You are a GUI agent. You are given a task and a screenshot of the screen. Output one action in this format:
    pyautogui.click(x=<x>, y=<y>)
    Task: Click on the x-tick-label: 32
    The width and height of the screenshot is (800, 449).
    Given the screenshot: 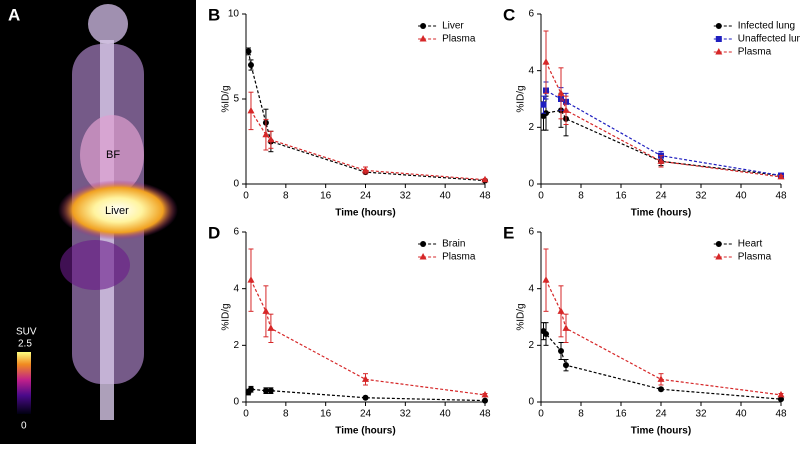 What is the action you would take?
    pyautogui.click(x=406, y=414)
    